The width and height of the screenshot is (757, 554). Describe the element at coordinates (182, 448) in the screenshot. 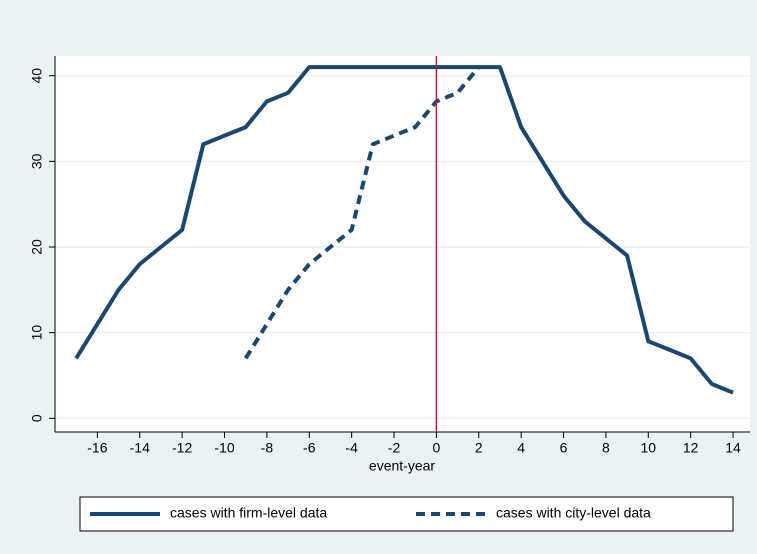

I see `x-tick-label: -12` at that location.